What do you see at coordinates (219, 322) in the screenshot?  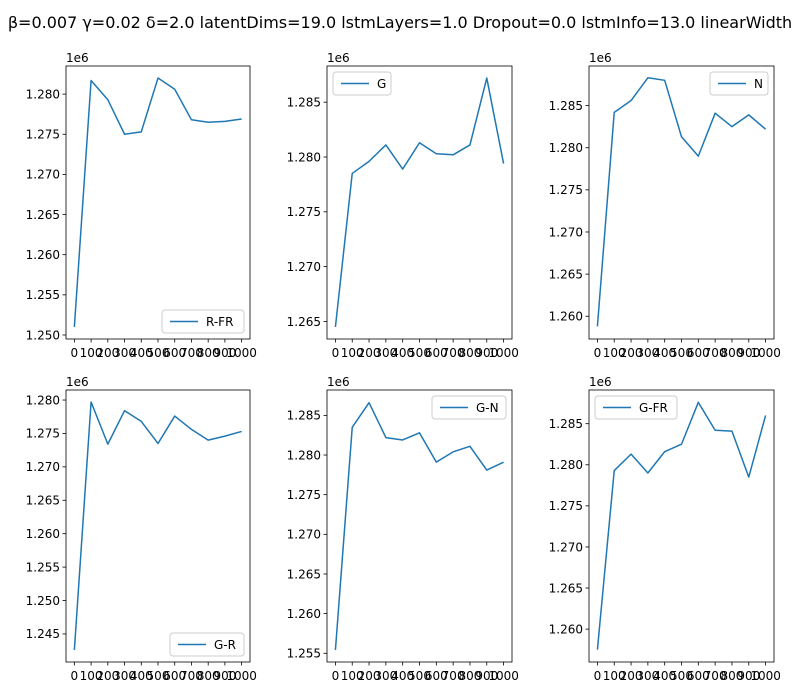 I see `legend-label: R-FR` at bounding box center [219, 322].